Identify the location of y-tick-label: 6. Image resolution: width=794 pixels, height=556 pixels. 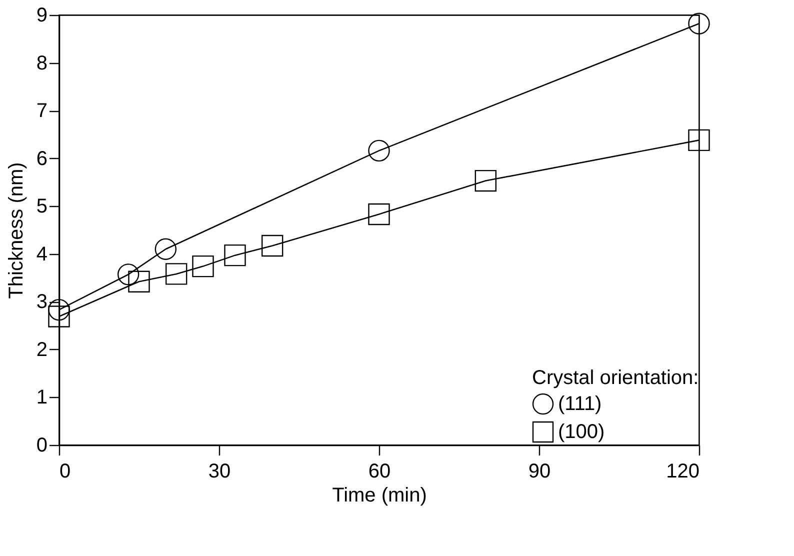
(42, 159).